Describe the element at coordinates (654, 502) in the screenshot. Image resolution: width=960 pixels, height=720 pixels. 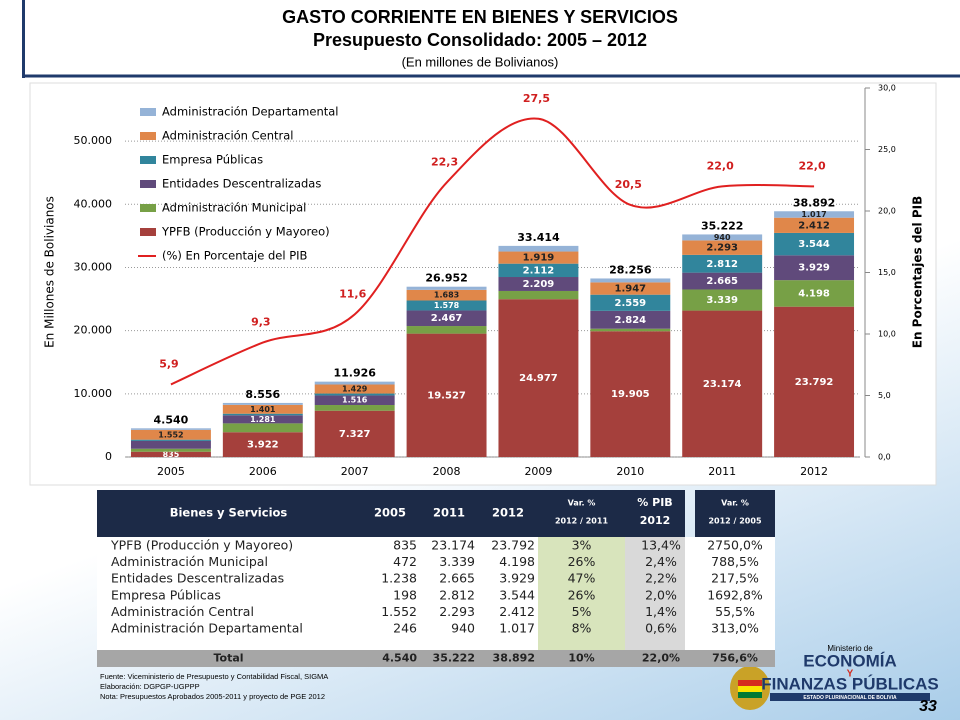
I see `table-header: % PIB` at that location.